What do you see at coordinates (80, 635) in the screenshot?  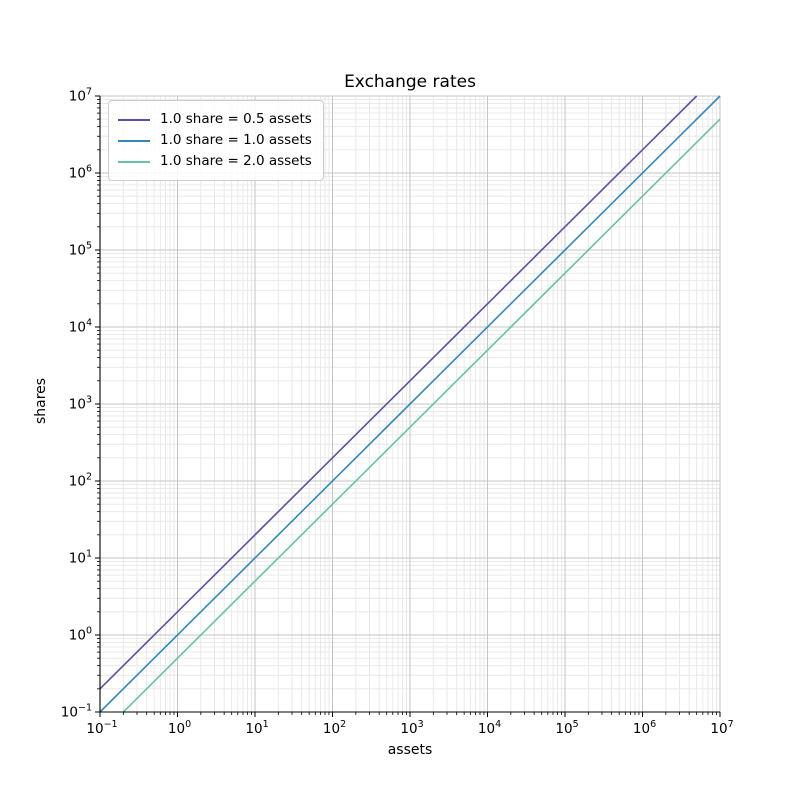 I see `y-tick-label: 10⁰` at bounding box center [80, 635].